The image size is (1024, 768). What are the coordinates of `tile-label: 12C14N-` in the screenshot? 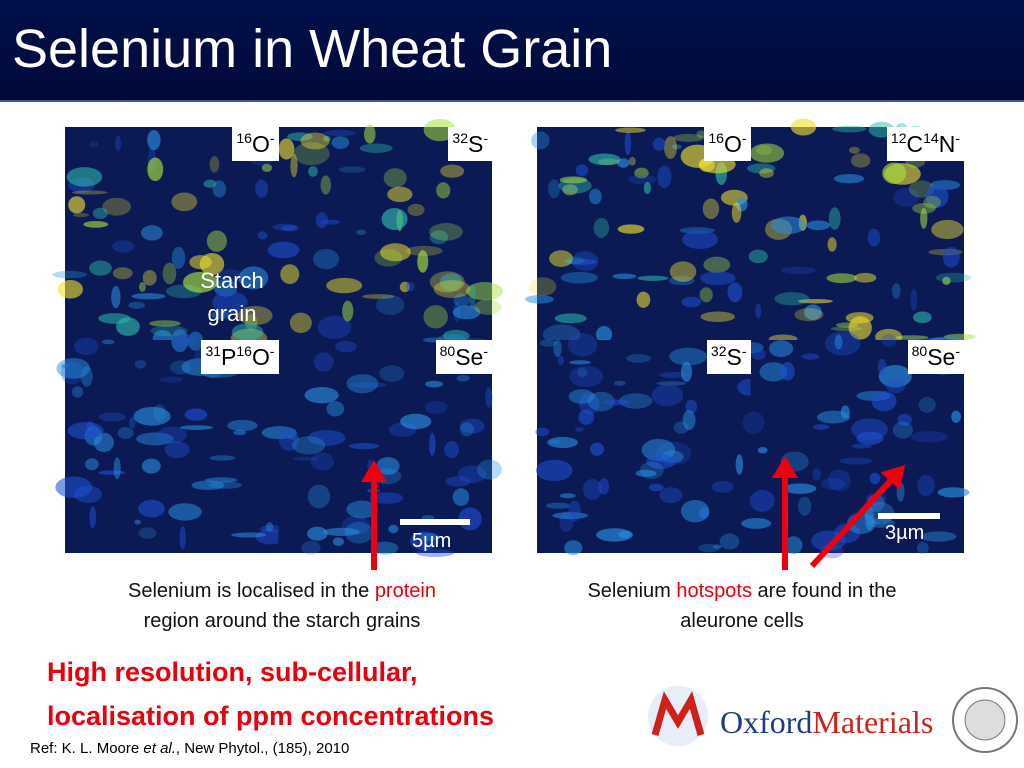 It's located at (925, 144).